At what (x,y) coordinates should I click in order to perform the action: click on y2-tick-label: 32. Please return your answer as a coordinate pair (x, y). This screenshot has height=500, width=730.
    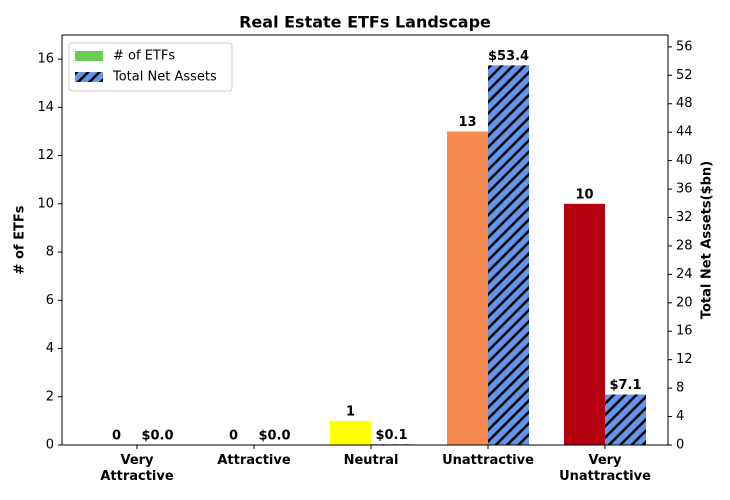
    Looking at the image, I should click on (684, 217).